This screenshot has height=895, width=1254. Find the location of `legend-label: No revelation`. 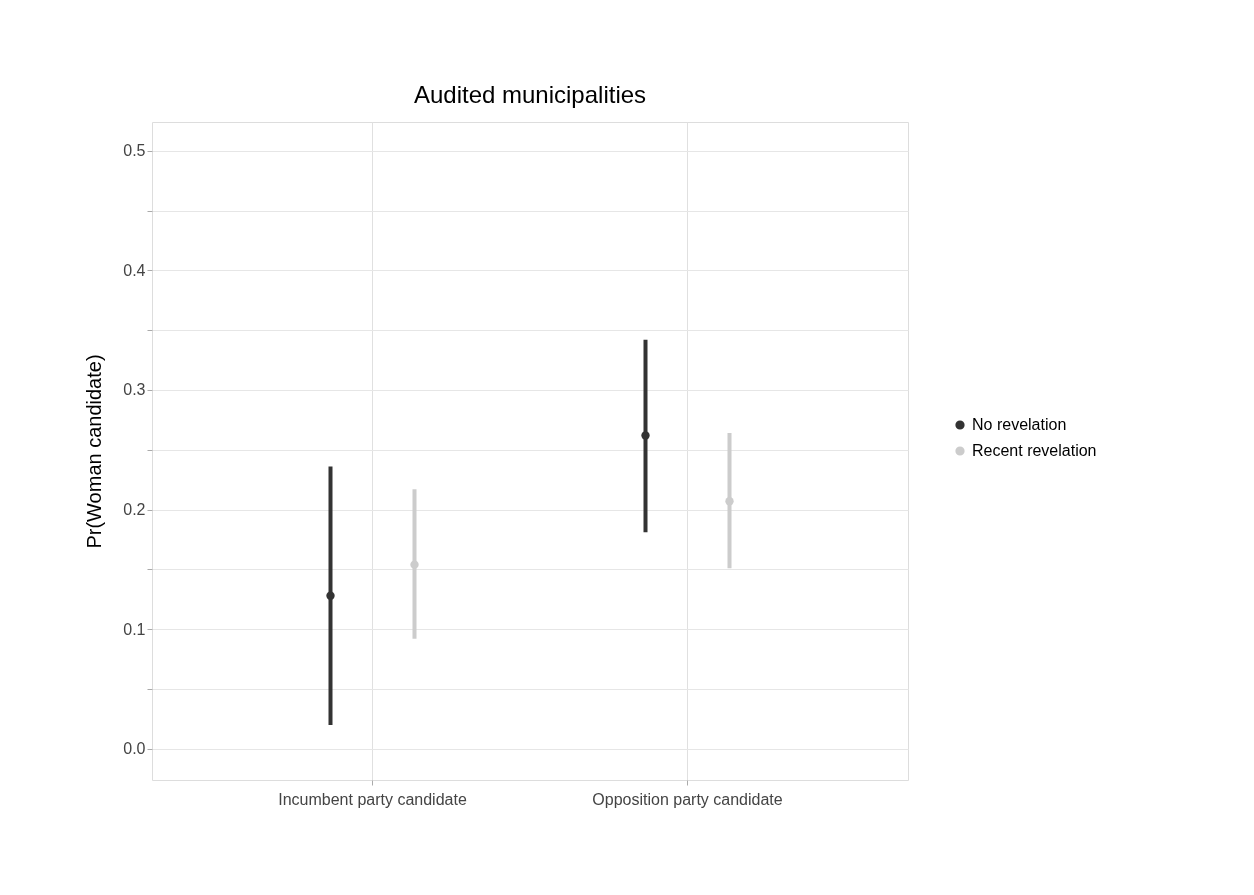

legend-label: No revelation is located at coordinates (1019, 424).